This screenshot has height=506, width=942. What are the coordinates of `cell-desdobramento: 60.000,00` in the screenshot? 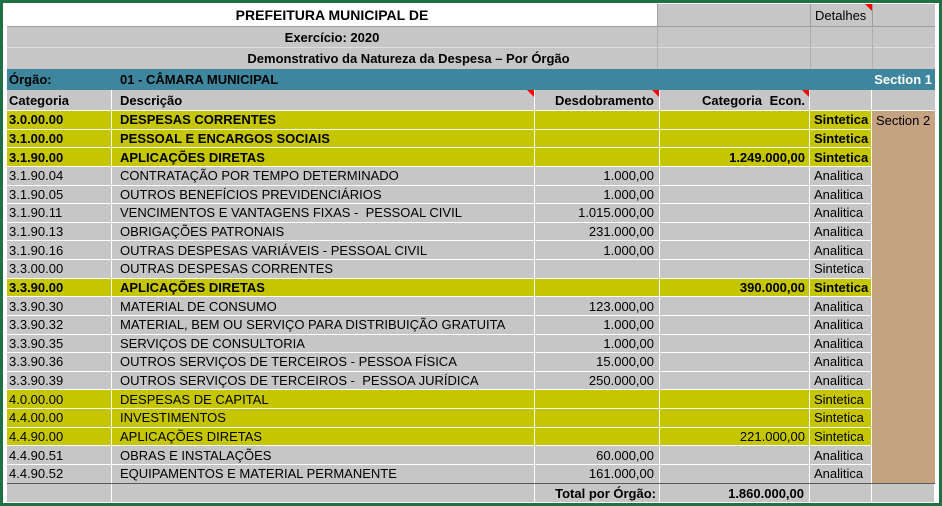 It's located at (597, 455).